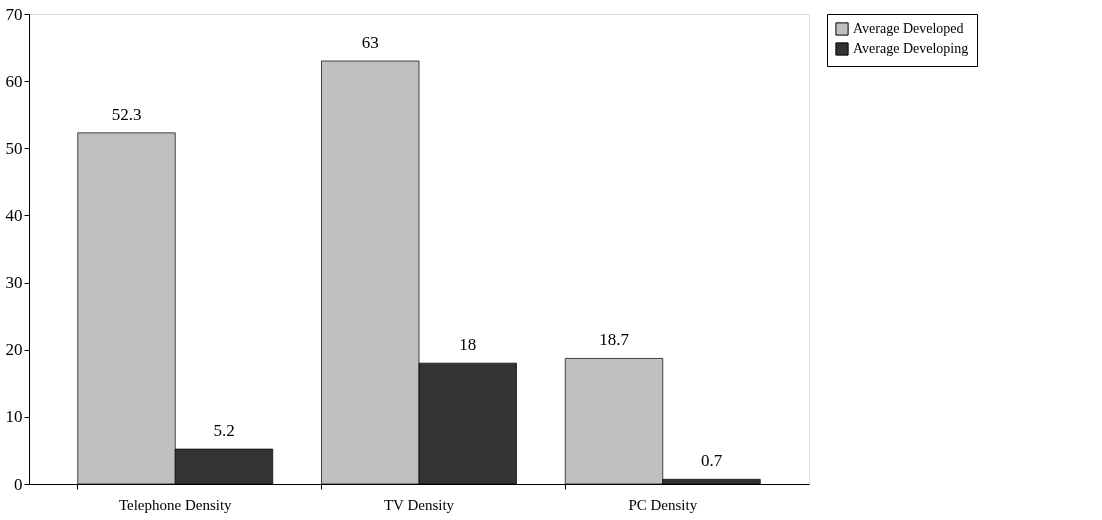 Image resolution: width=1102 pixels, height=520 pixels. I want to click on legend-label: Average Developing, so click(911, 48).